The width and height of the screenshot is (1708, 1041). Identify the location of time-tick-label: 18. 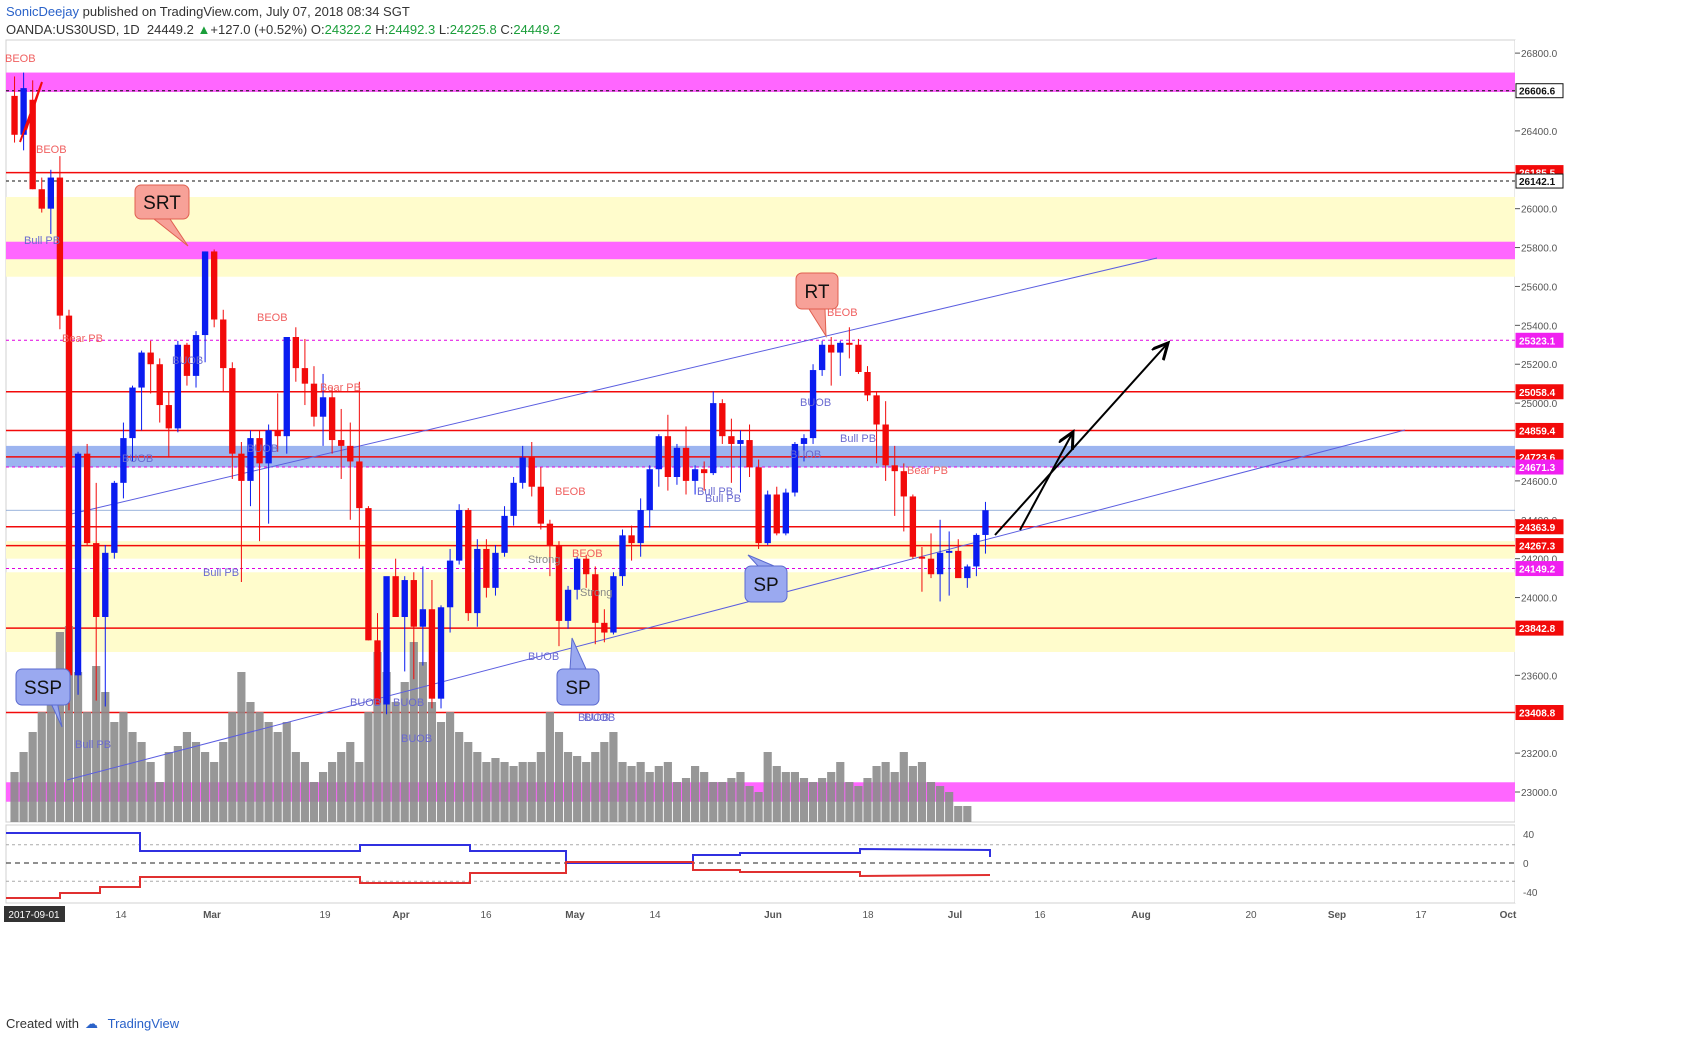
(868, 915).